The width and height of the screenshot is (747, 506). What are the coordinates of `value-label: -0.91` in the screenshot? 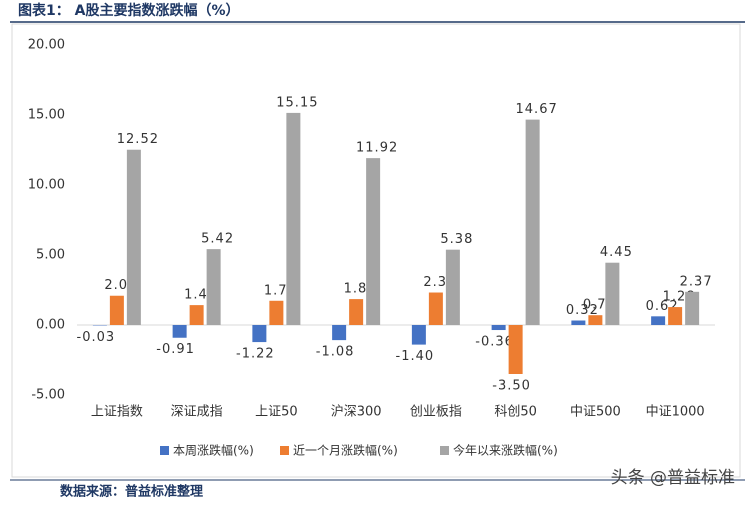 It's located at (175, 349).